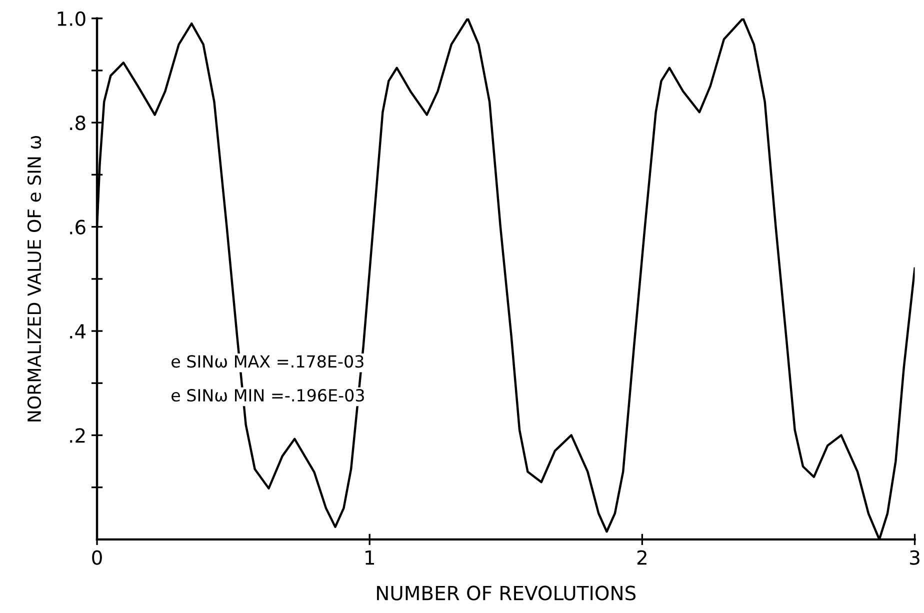 The width and height of the screenshot is (924, 613). Describe the element at coordinates (641, 557) in the screenshot. I see `x-tick-label: 2` at that location.